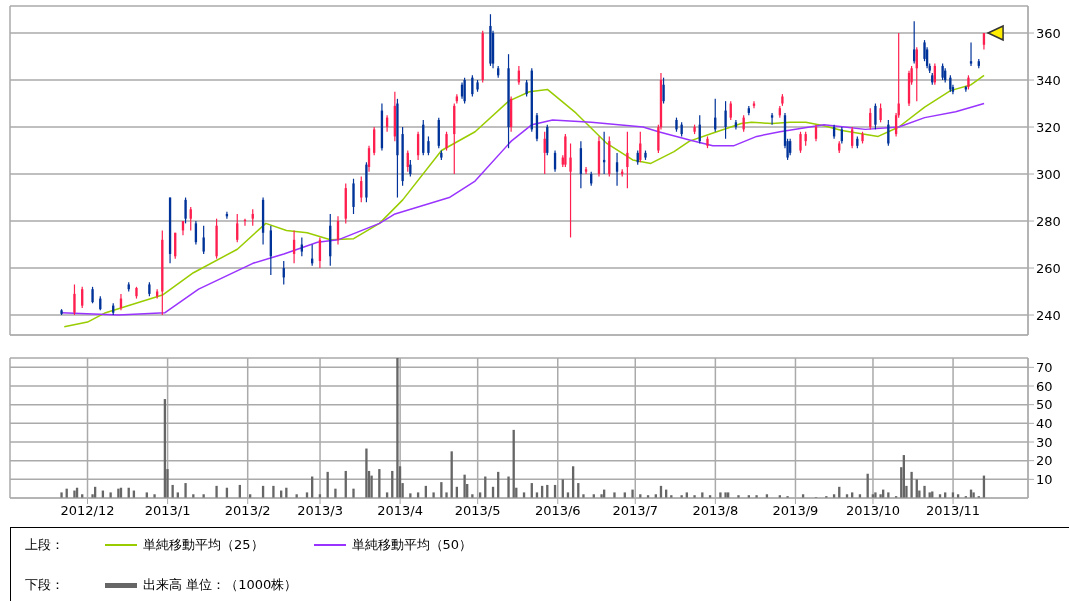 The width and height of the screenshot is (1069, 601). I want to click on y-tick-label: 10, so click(1044, 479).